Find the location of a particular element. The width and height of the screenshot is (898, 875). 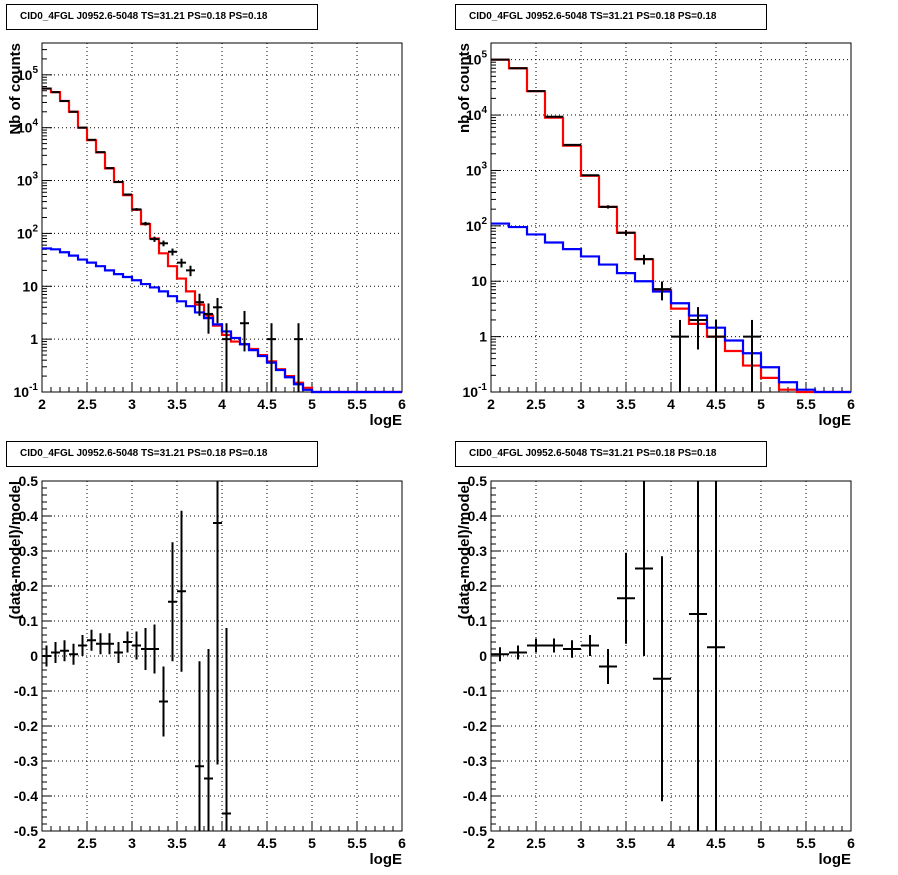

y-axis-label: Nb of counts is located at coordinates (15, 89).